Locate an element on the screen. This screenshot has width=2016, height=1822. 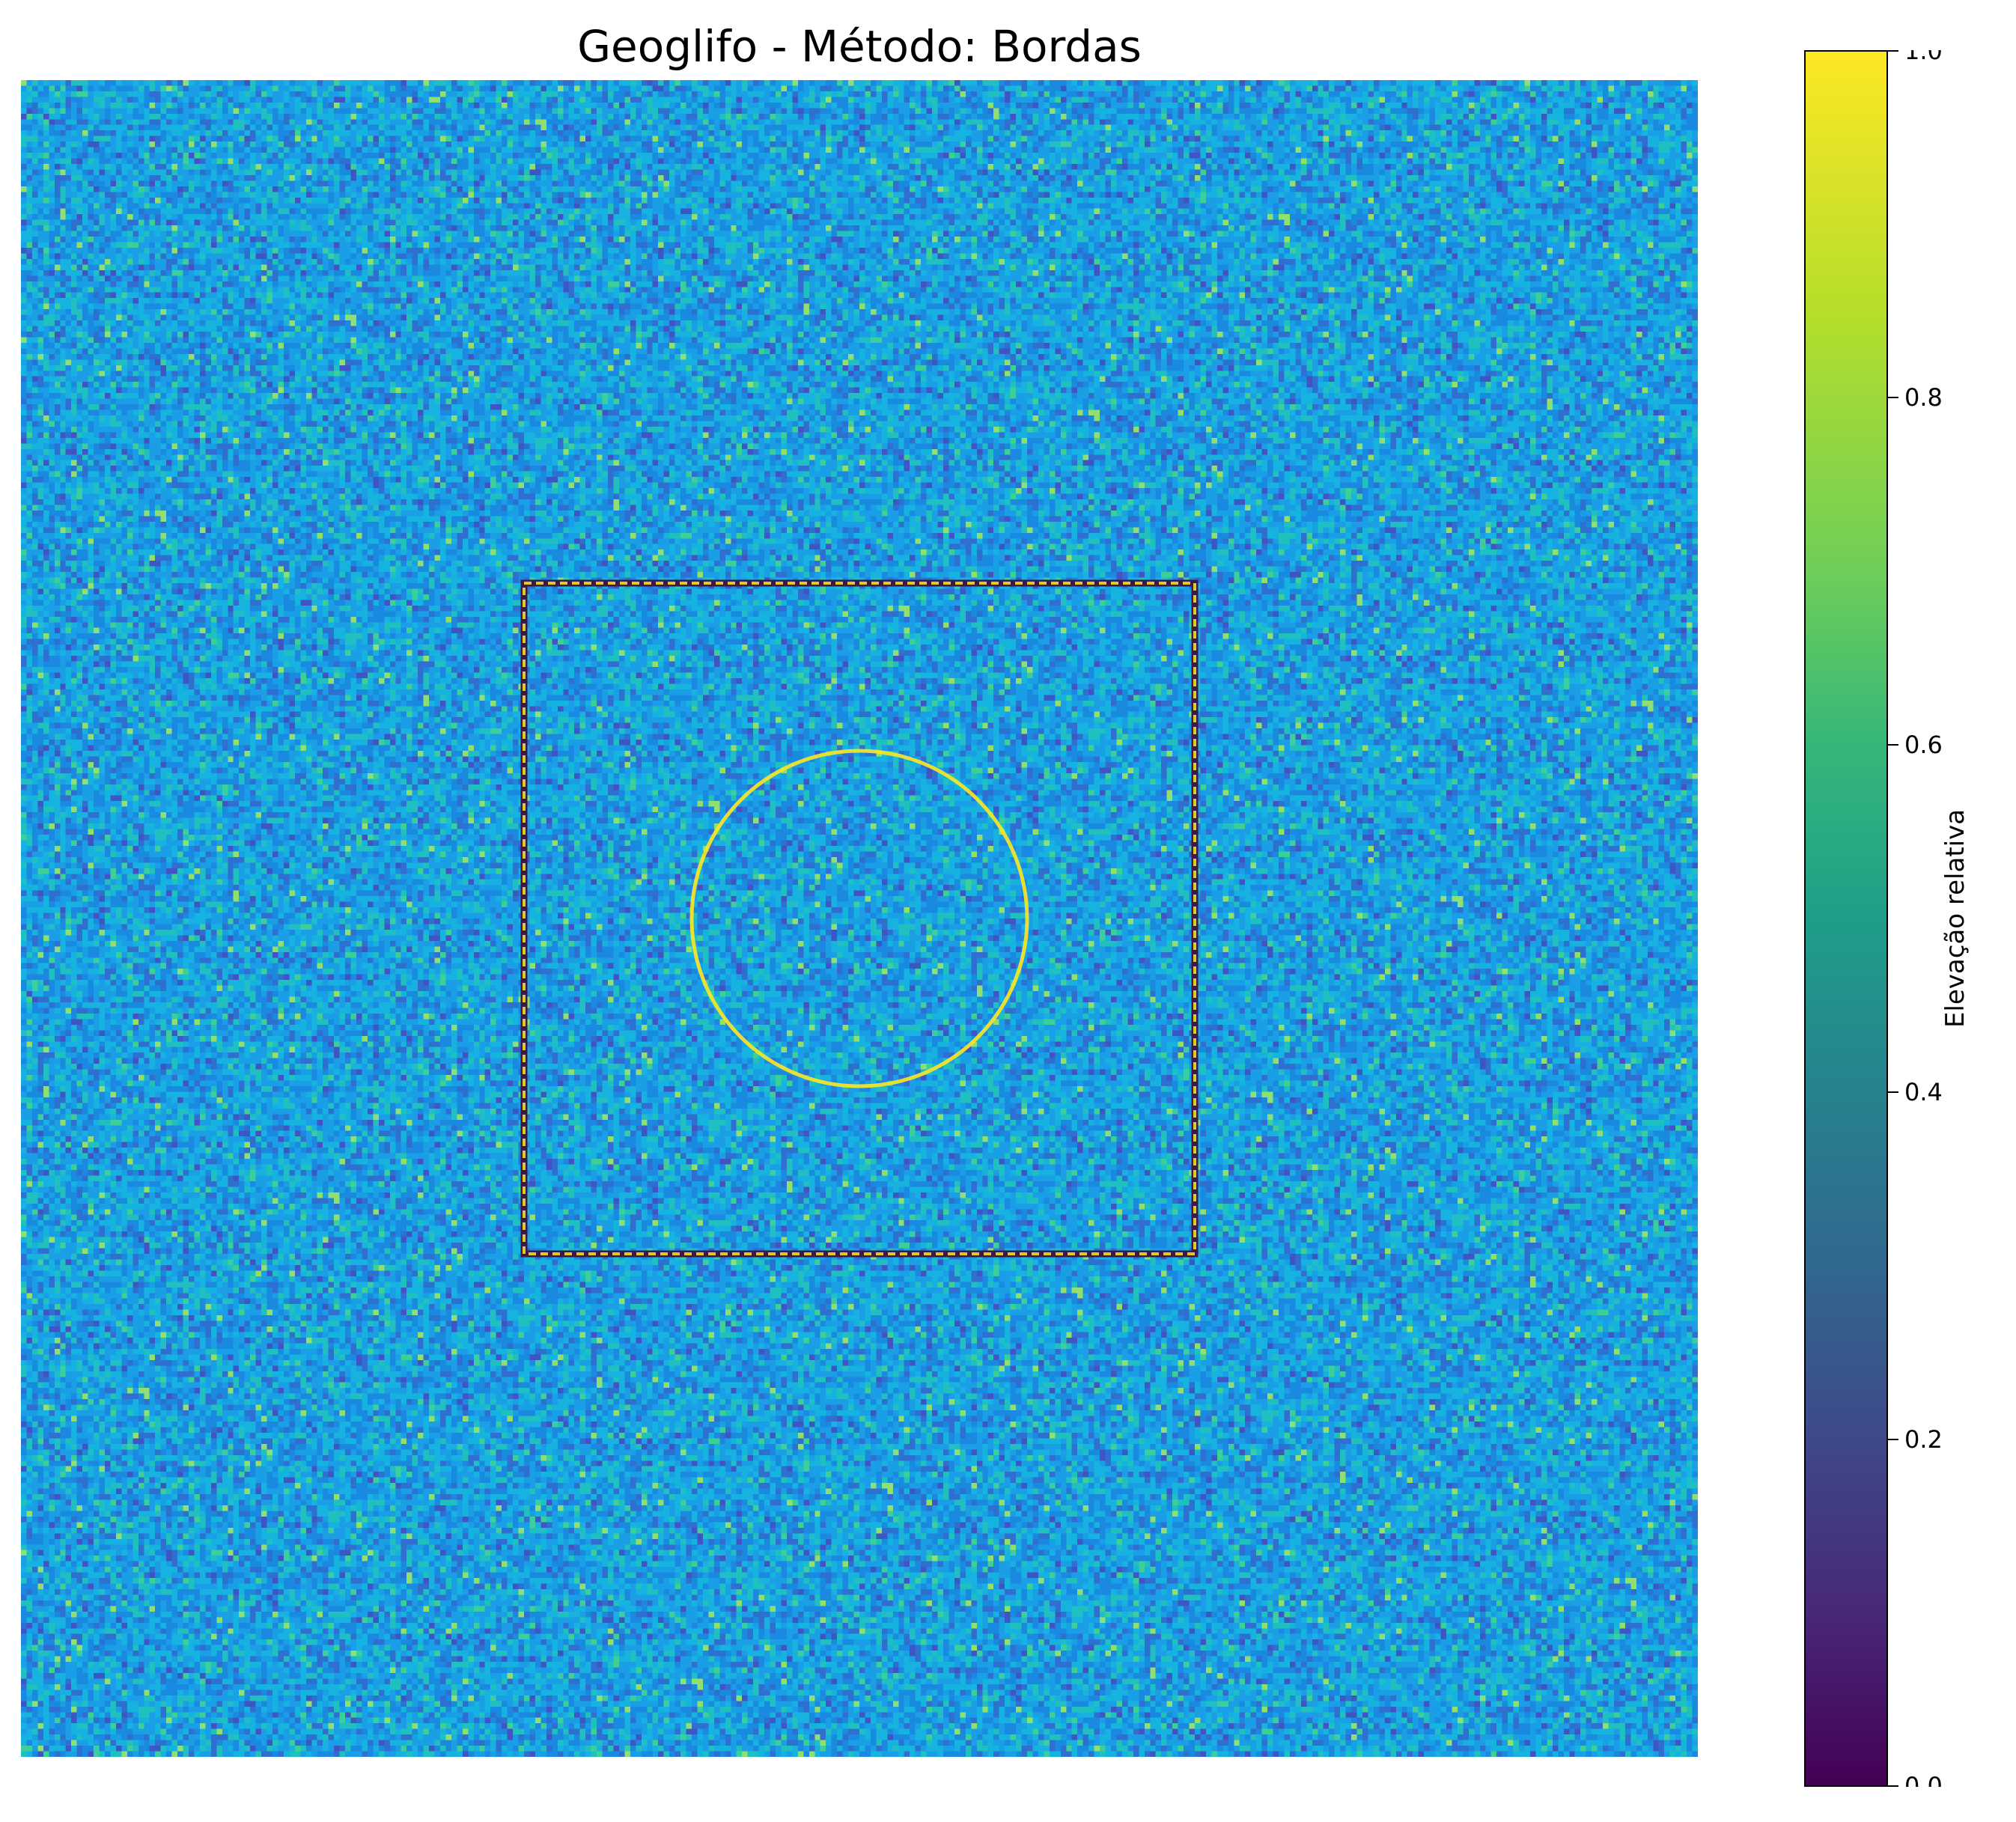
colorbar-tick-label: 0.2 is located at coordinates (1924, 1439).